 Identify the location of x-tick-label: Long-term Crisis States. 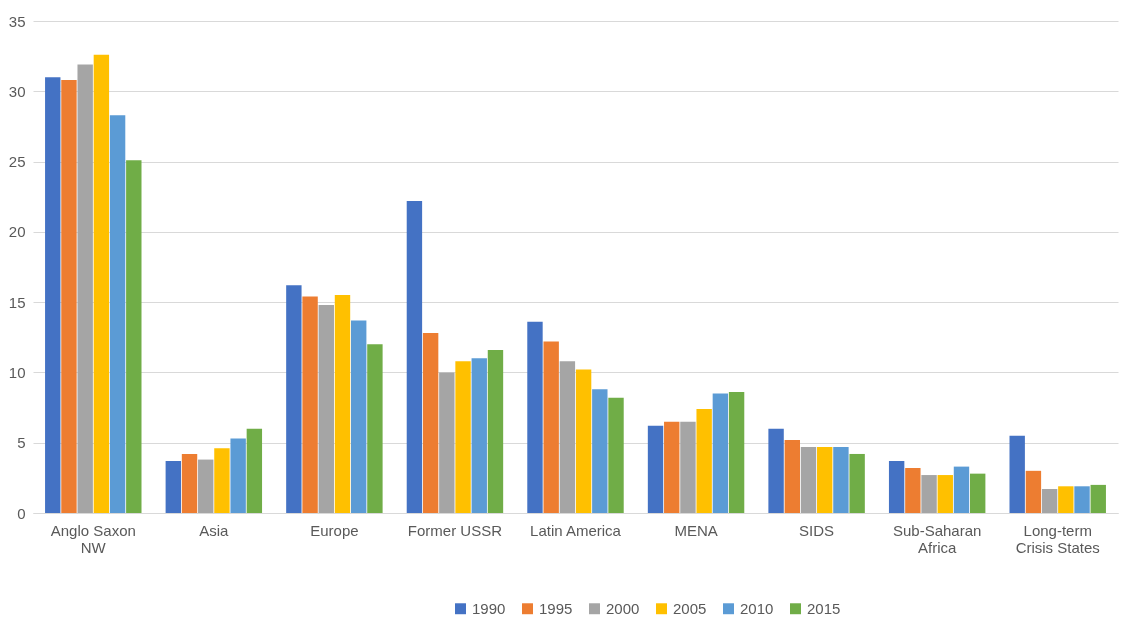
(1057, 538).